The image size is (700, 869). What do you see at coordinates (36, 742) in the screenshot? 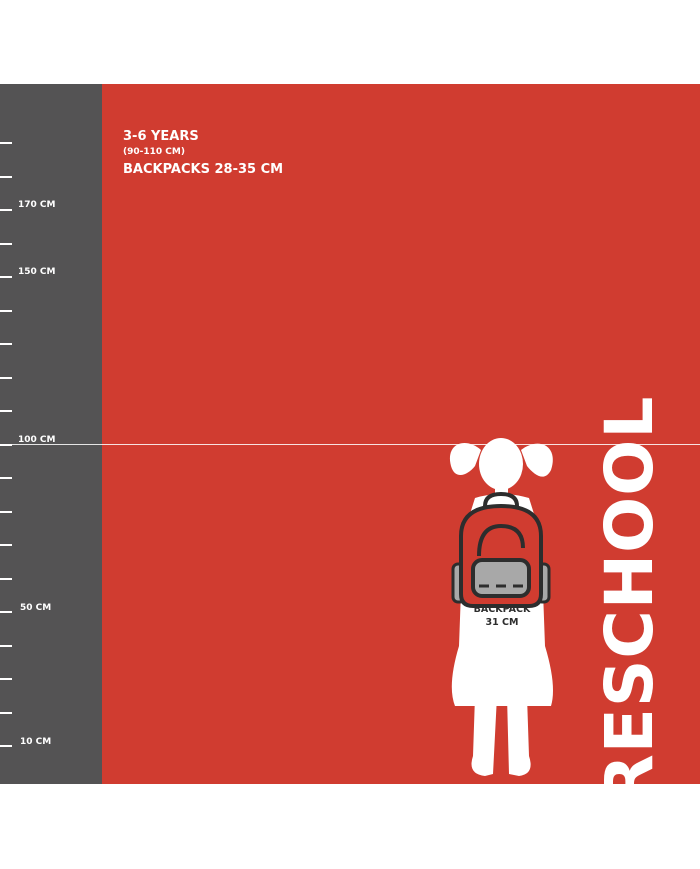
I see `ruler-label-10: 10 CM` at bounding box center [36, 742].